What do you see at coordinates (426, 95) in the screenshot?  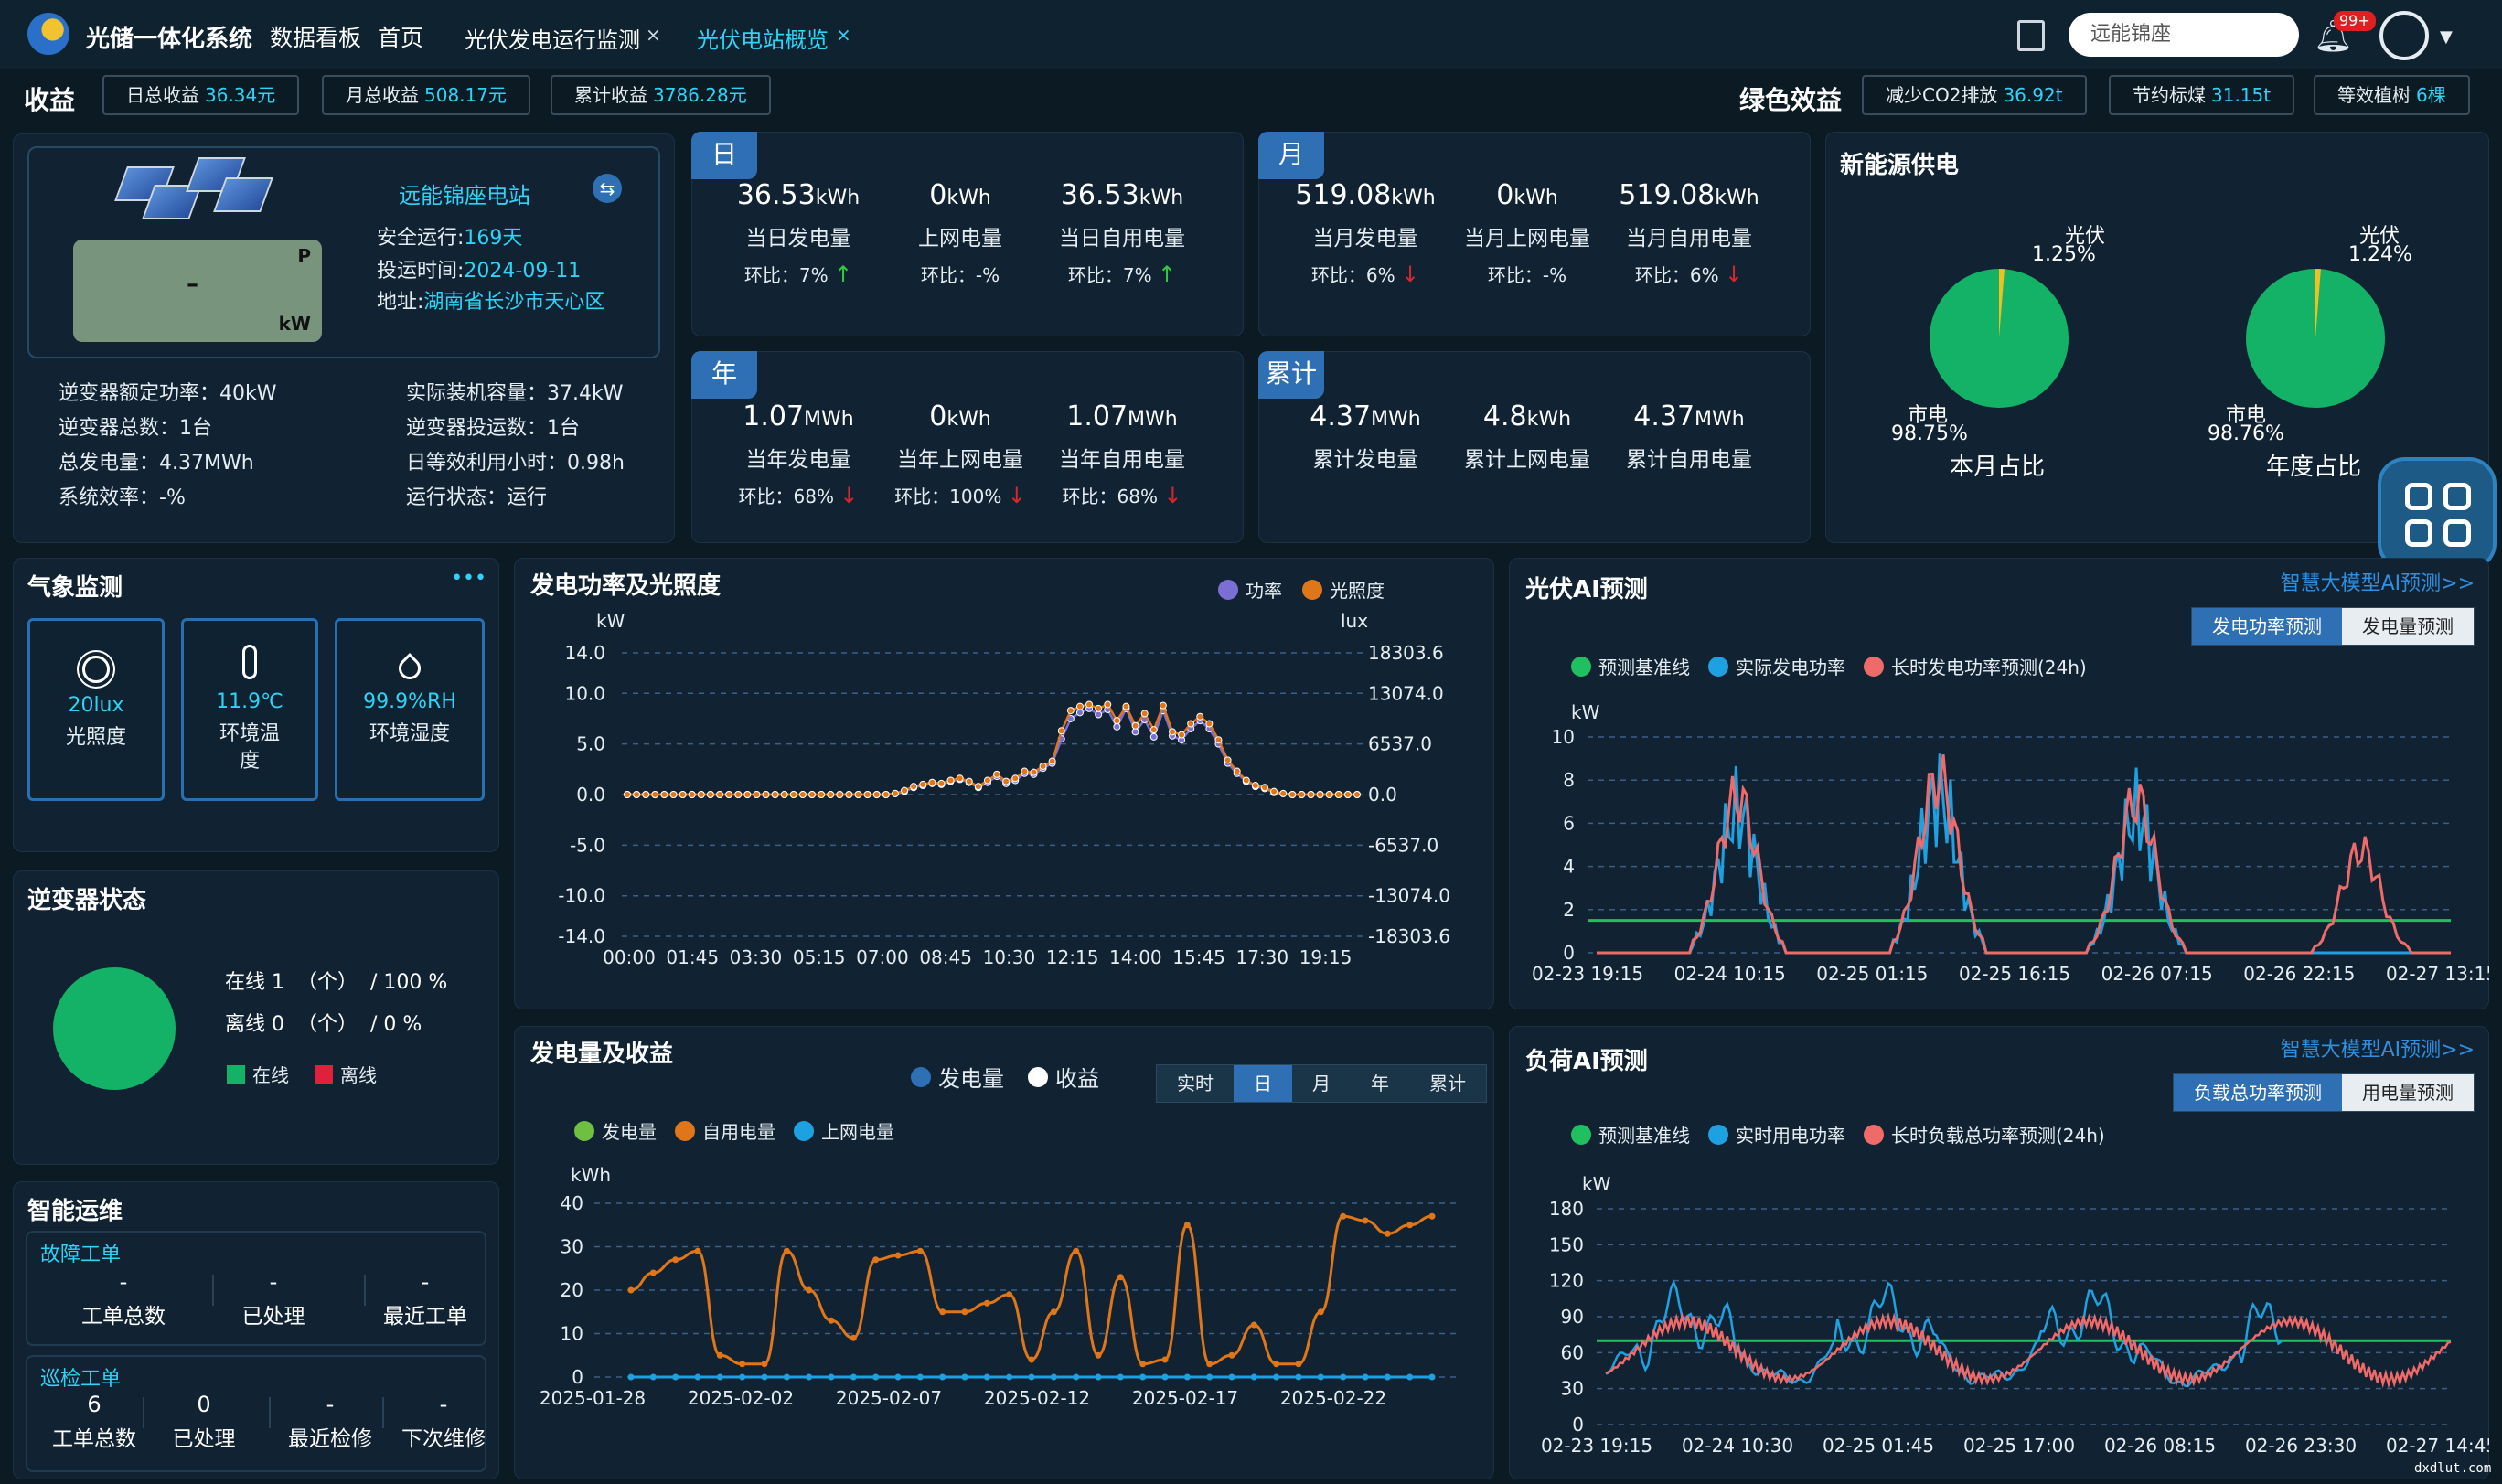 I see `monthly-revenue-box: 月总收益 508.17元` at bounding box center [426, 95].